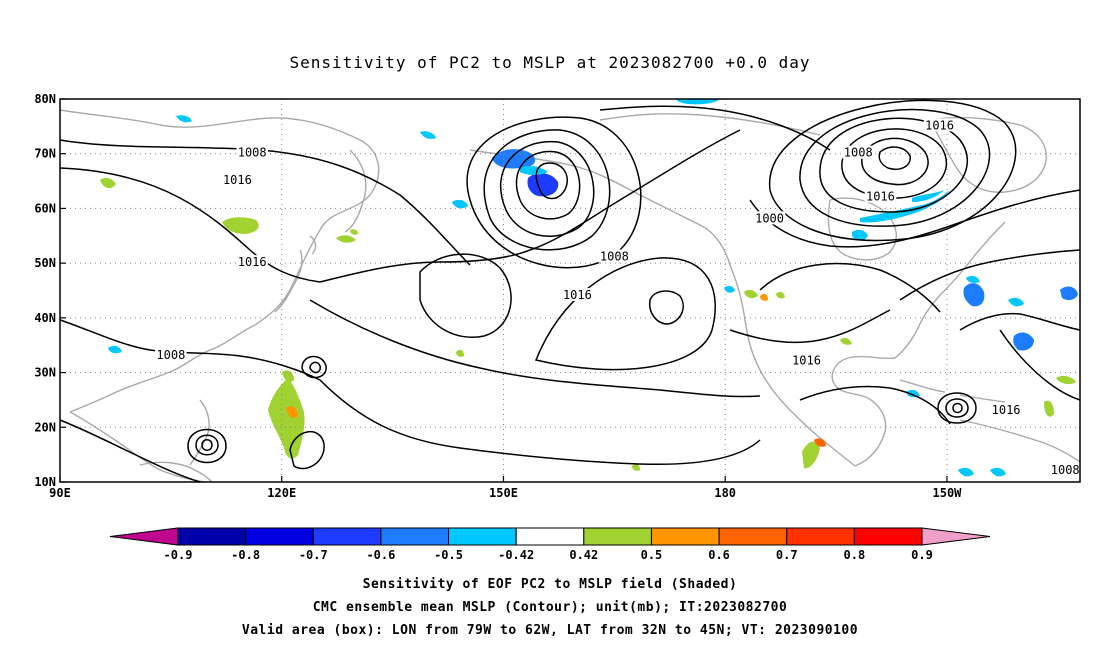 The height and width of the screenshot is (650, 1100). Describe the element at coordinates (636, 467) in the screenshot. I see `shade-green-pac3` at that location.